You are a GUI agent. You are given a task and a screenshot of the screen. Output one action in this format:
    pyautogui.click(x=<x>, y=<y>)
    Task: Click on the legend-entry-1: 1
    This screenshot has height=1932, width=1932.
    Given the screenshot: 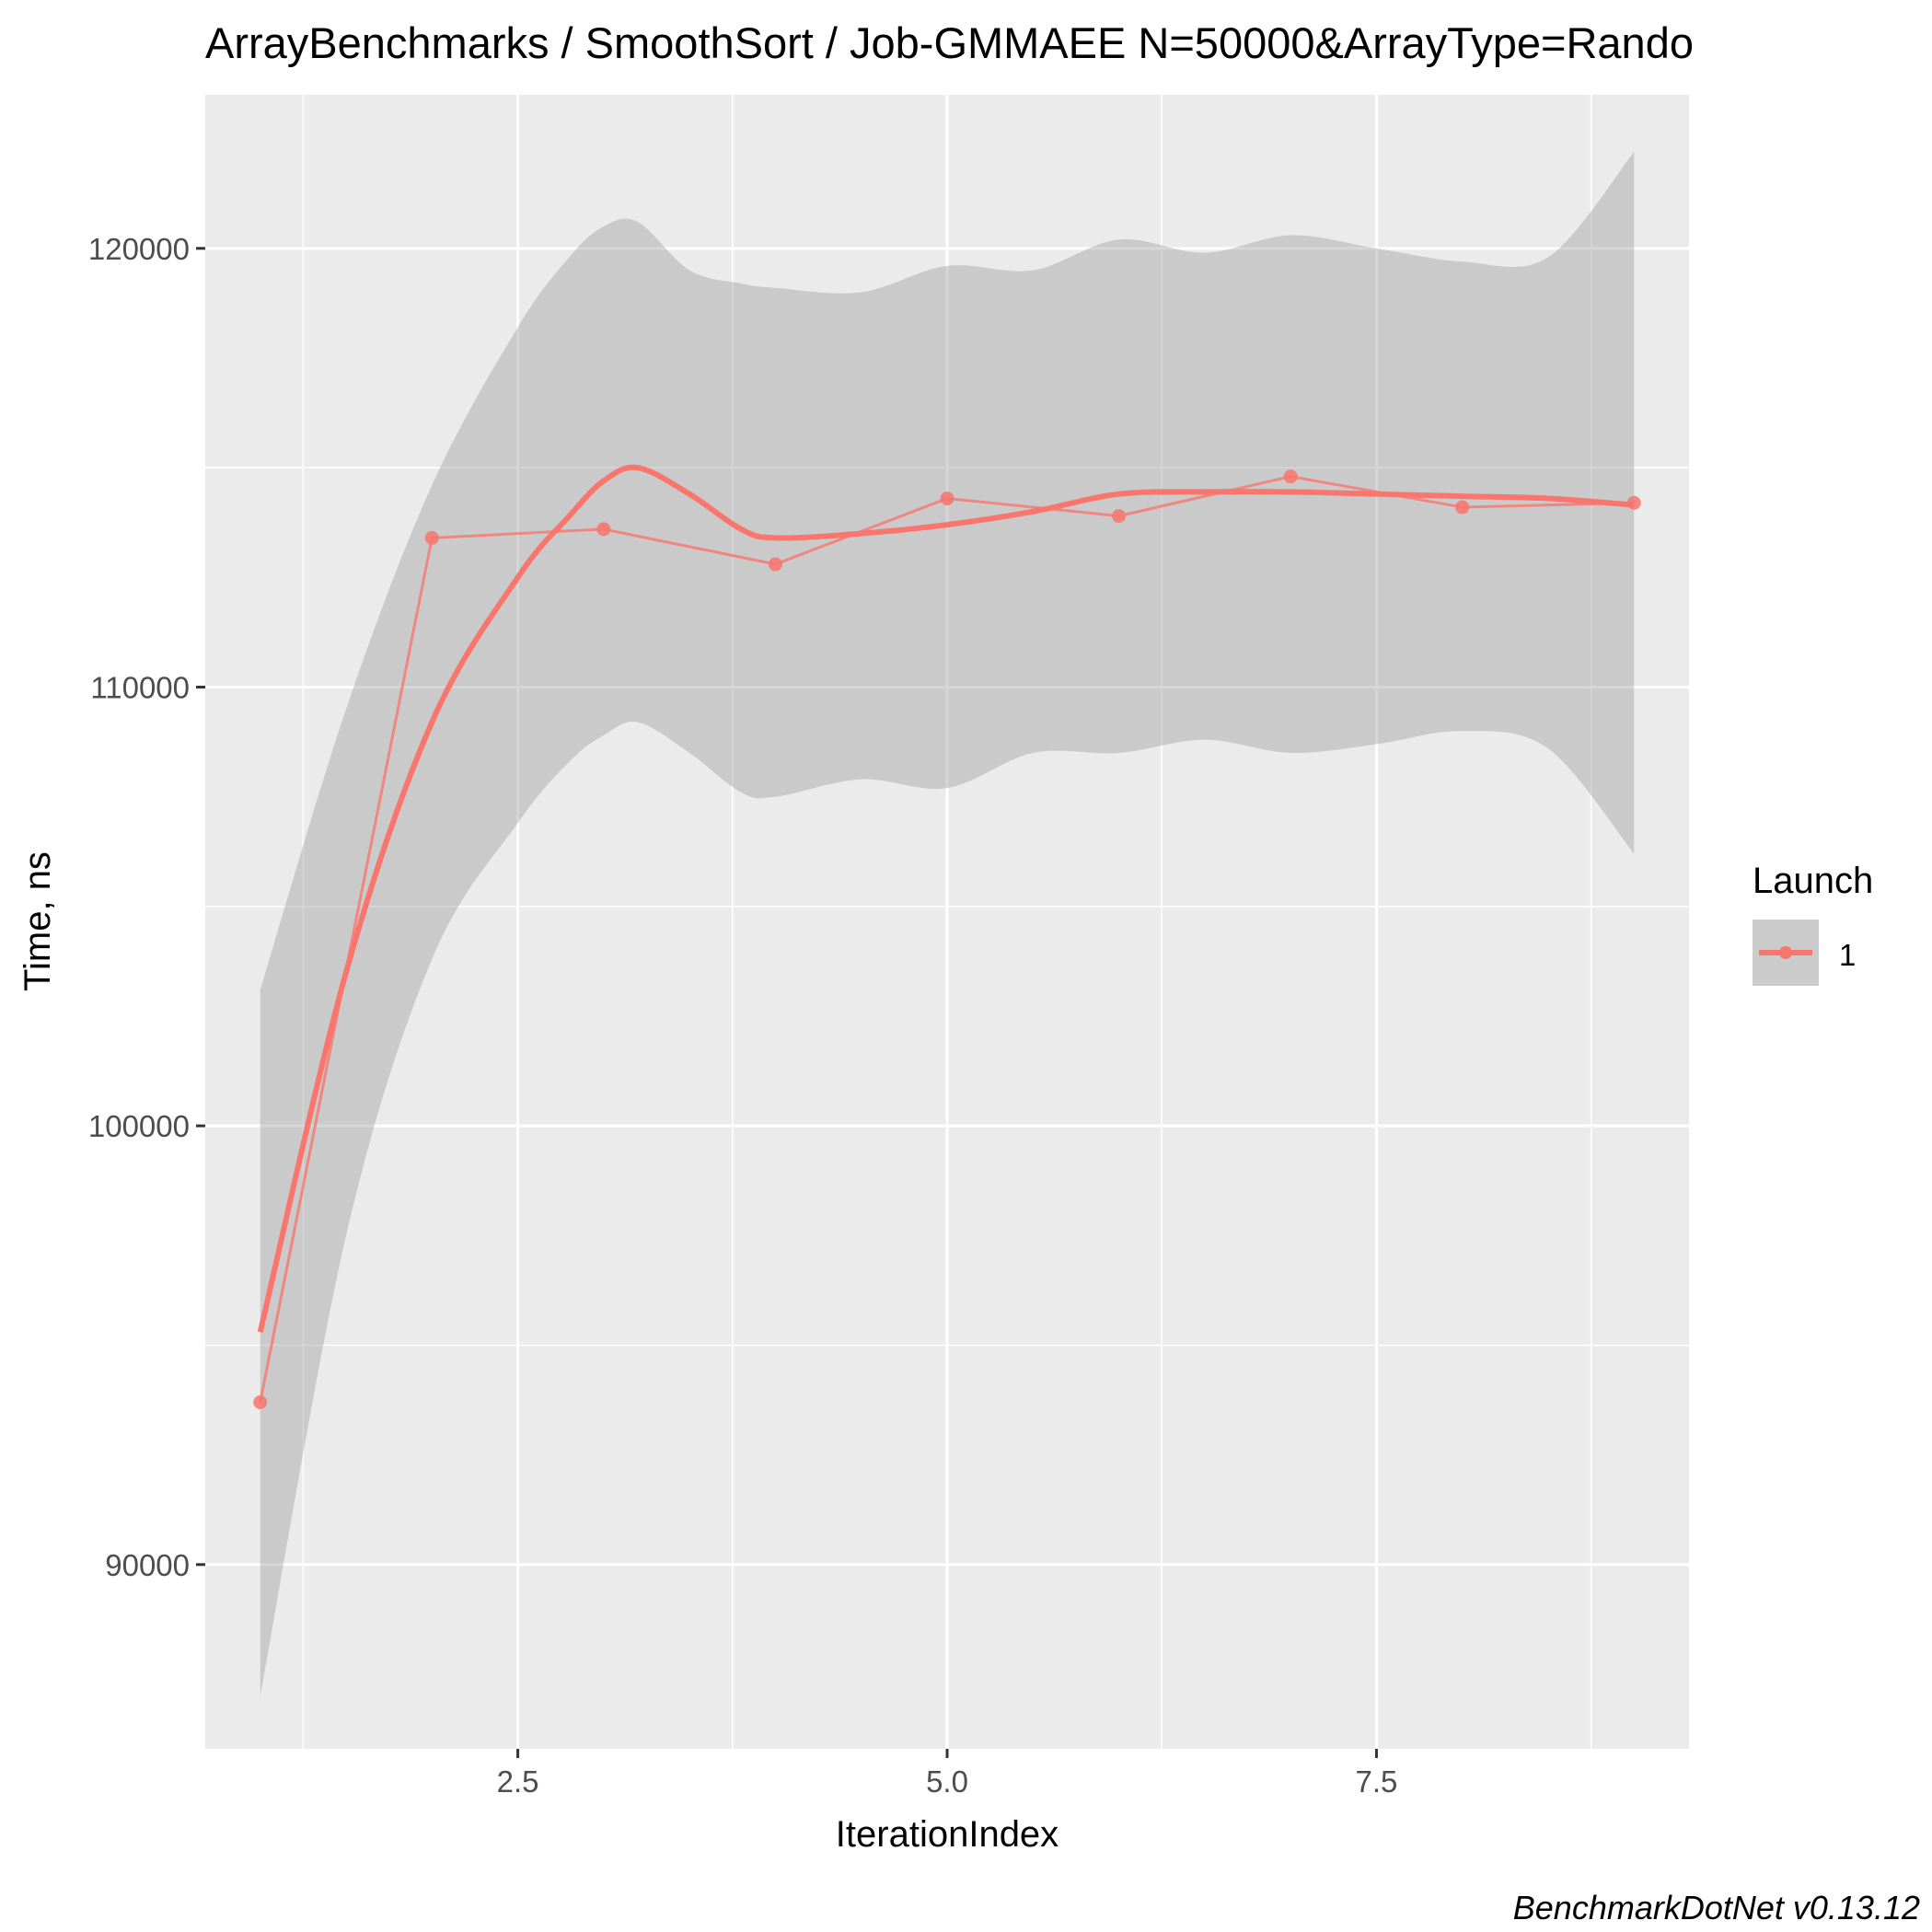 What is the action you would take?
    pyautogui.click(x=1848, y=955)
    